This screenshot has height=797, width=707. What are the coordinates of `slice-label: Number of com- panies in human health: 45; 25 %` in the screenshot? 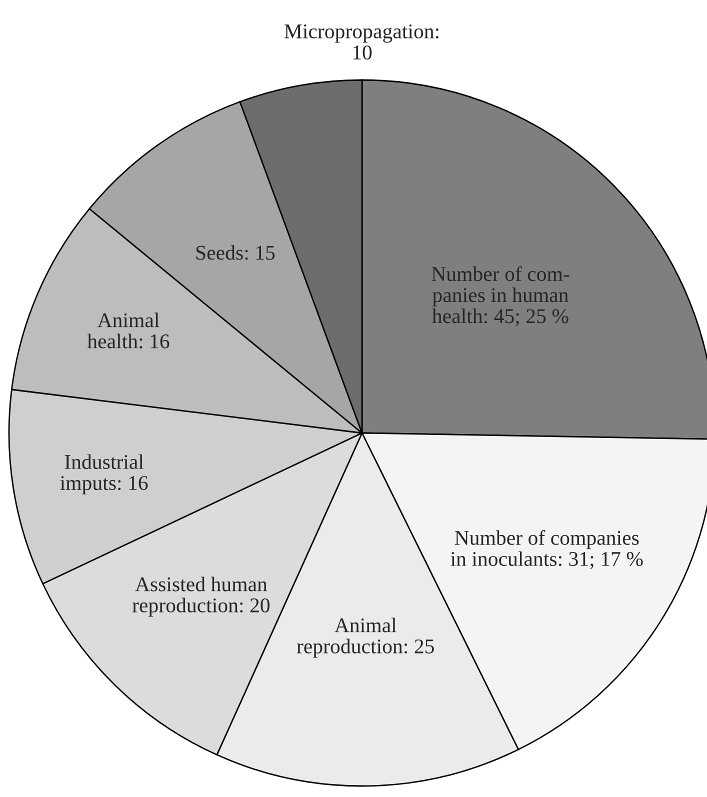 It's located at (501, 296).